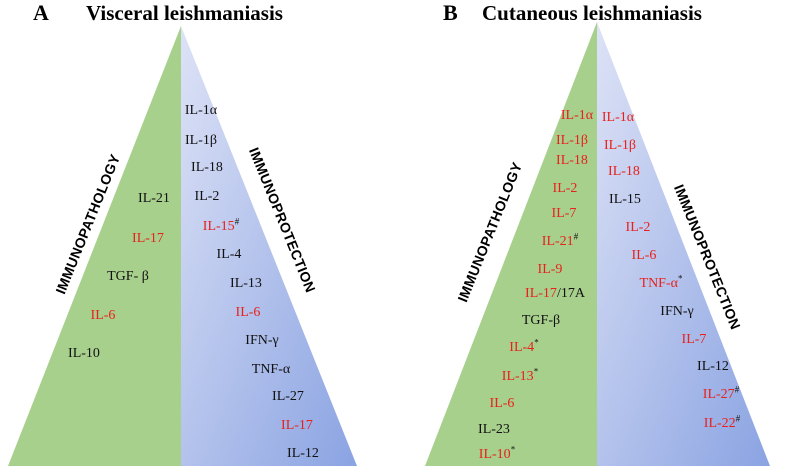  Describe the element at coordinates (154, 198) in the screenshot. I see `cytokine-label: IL-21` at that location.